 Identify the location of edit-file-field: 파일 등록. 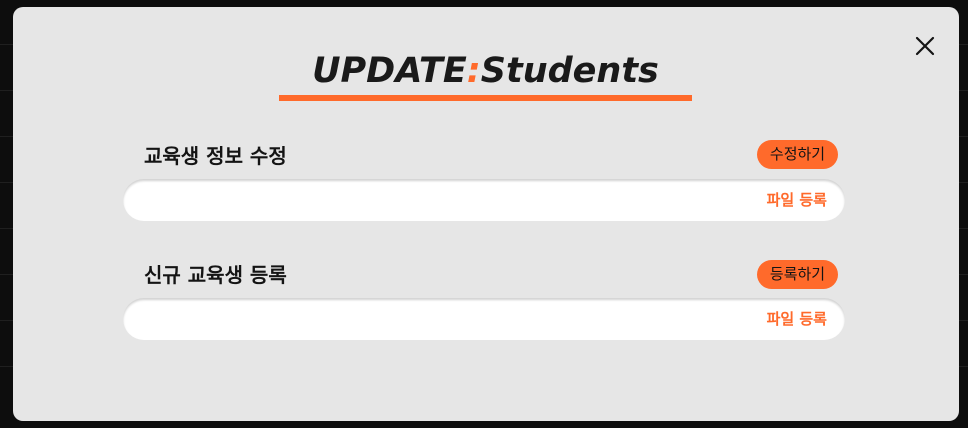
(484, 200).